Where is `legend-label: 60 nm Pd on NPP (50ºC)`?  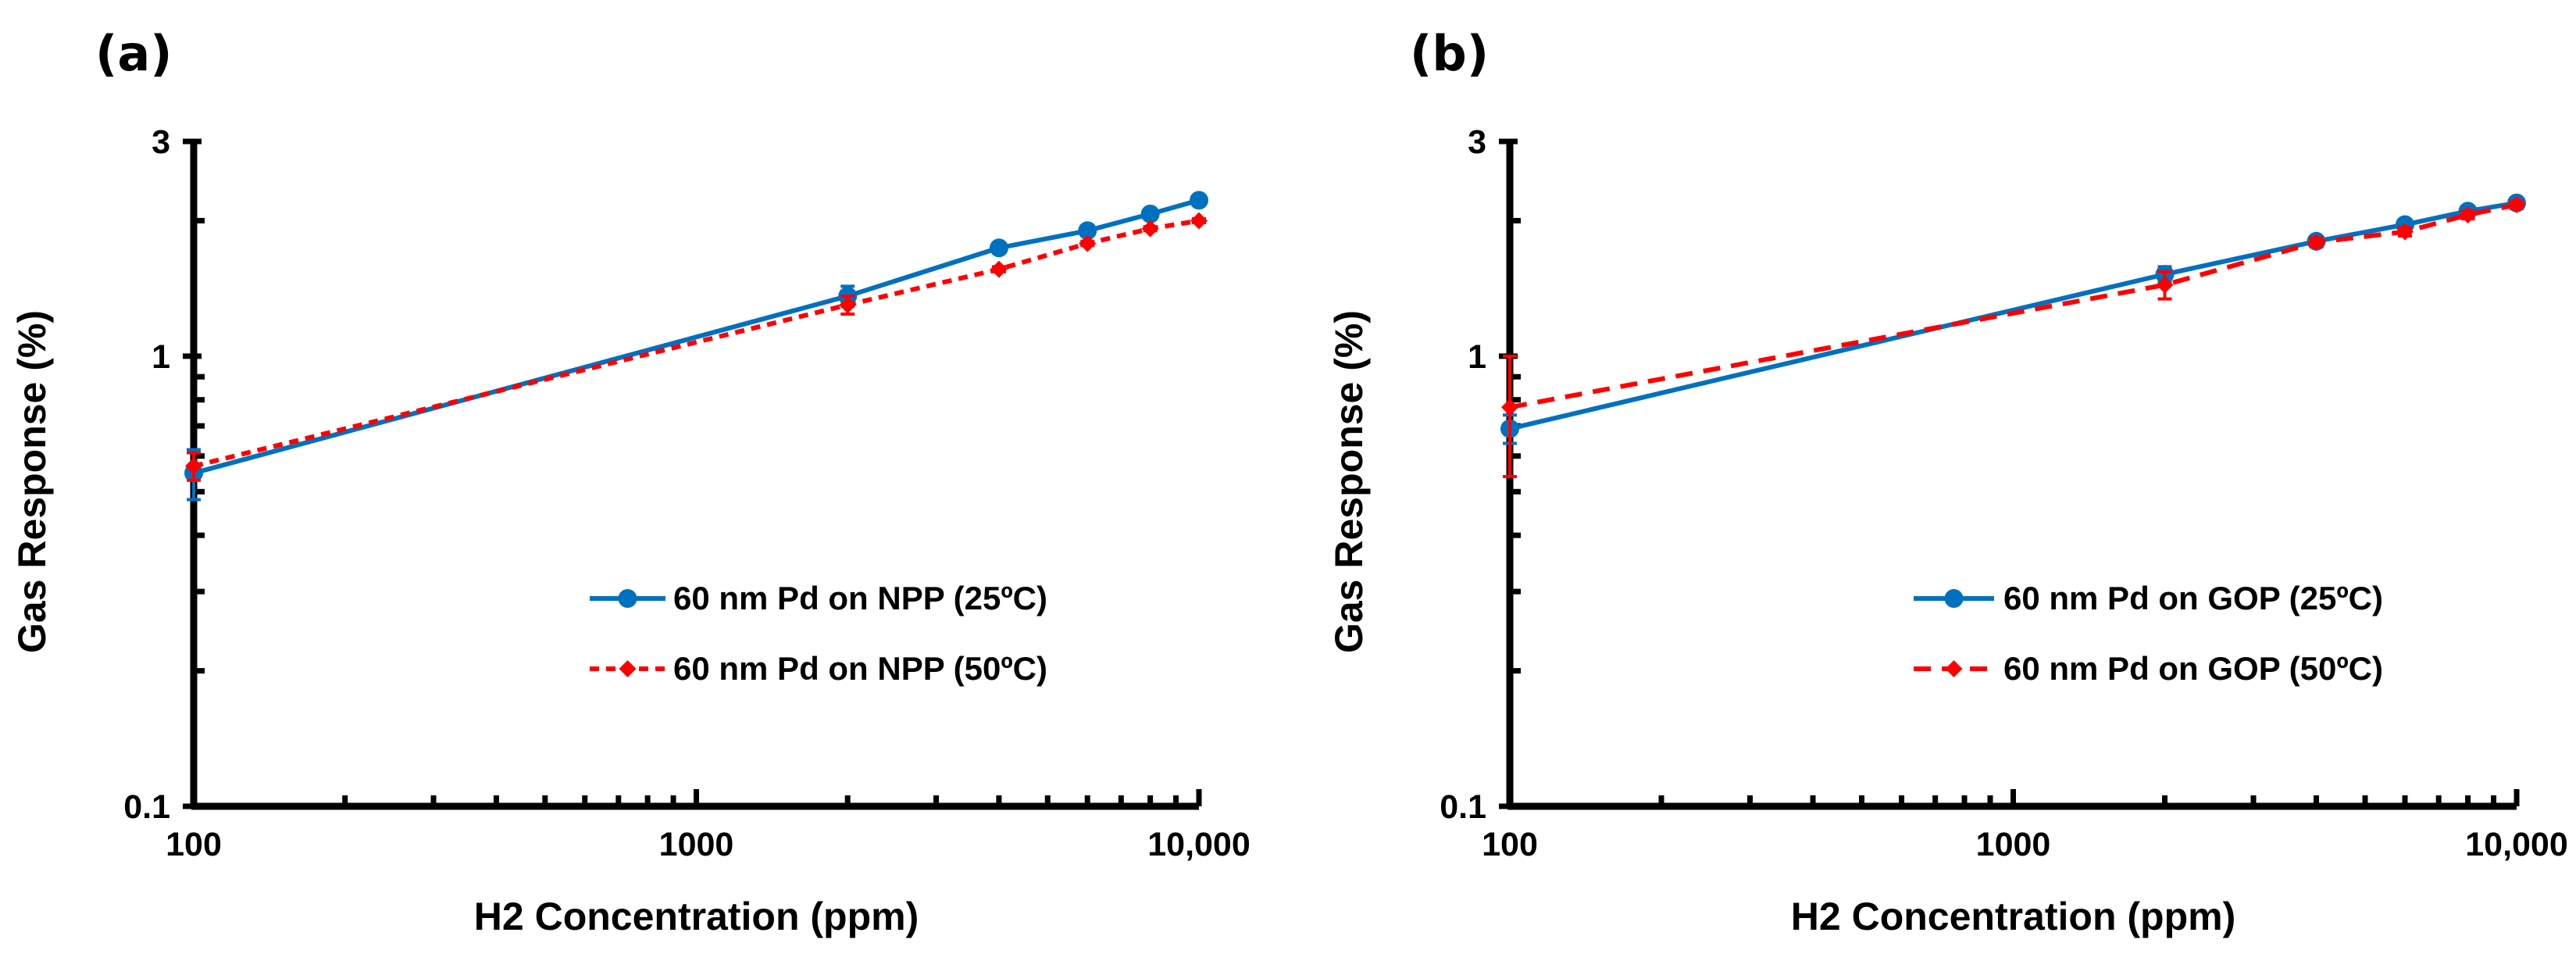
legend-label: 60 nm Pd on NPP (50ºC) is located at coordinates (860, 668).